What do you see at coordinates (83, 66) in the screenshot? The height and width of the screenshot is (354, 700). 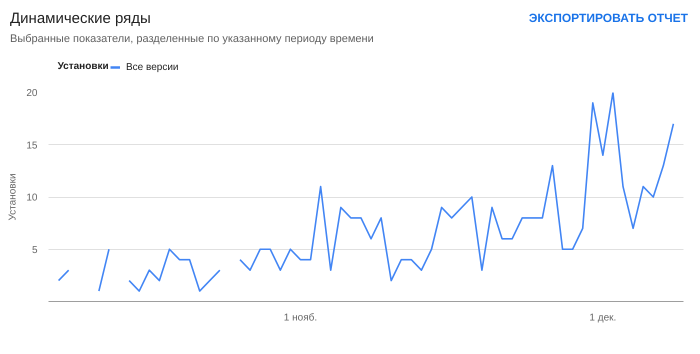 I see `y-axis-title: Установки` at bounding box center [83, 66].